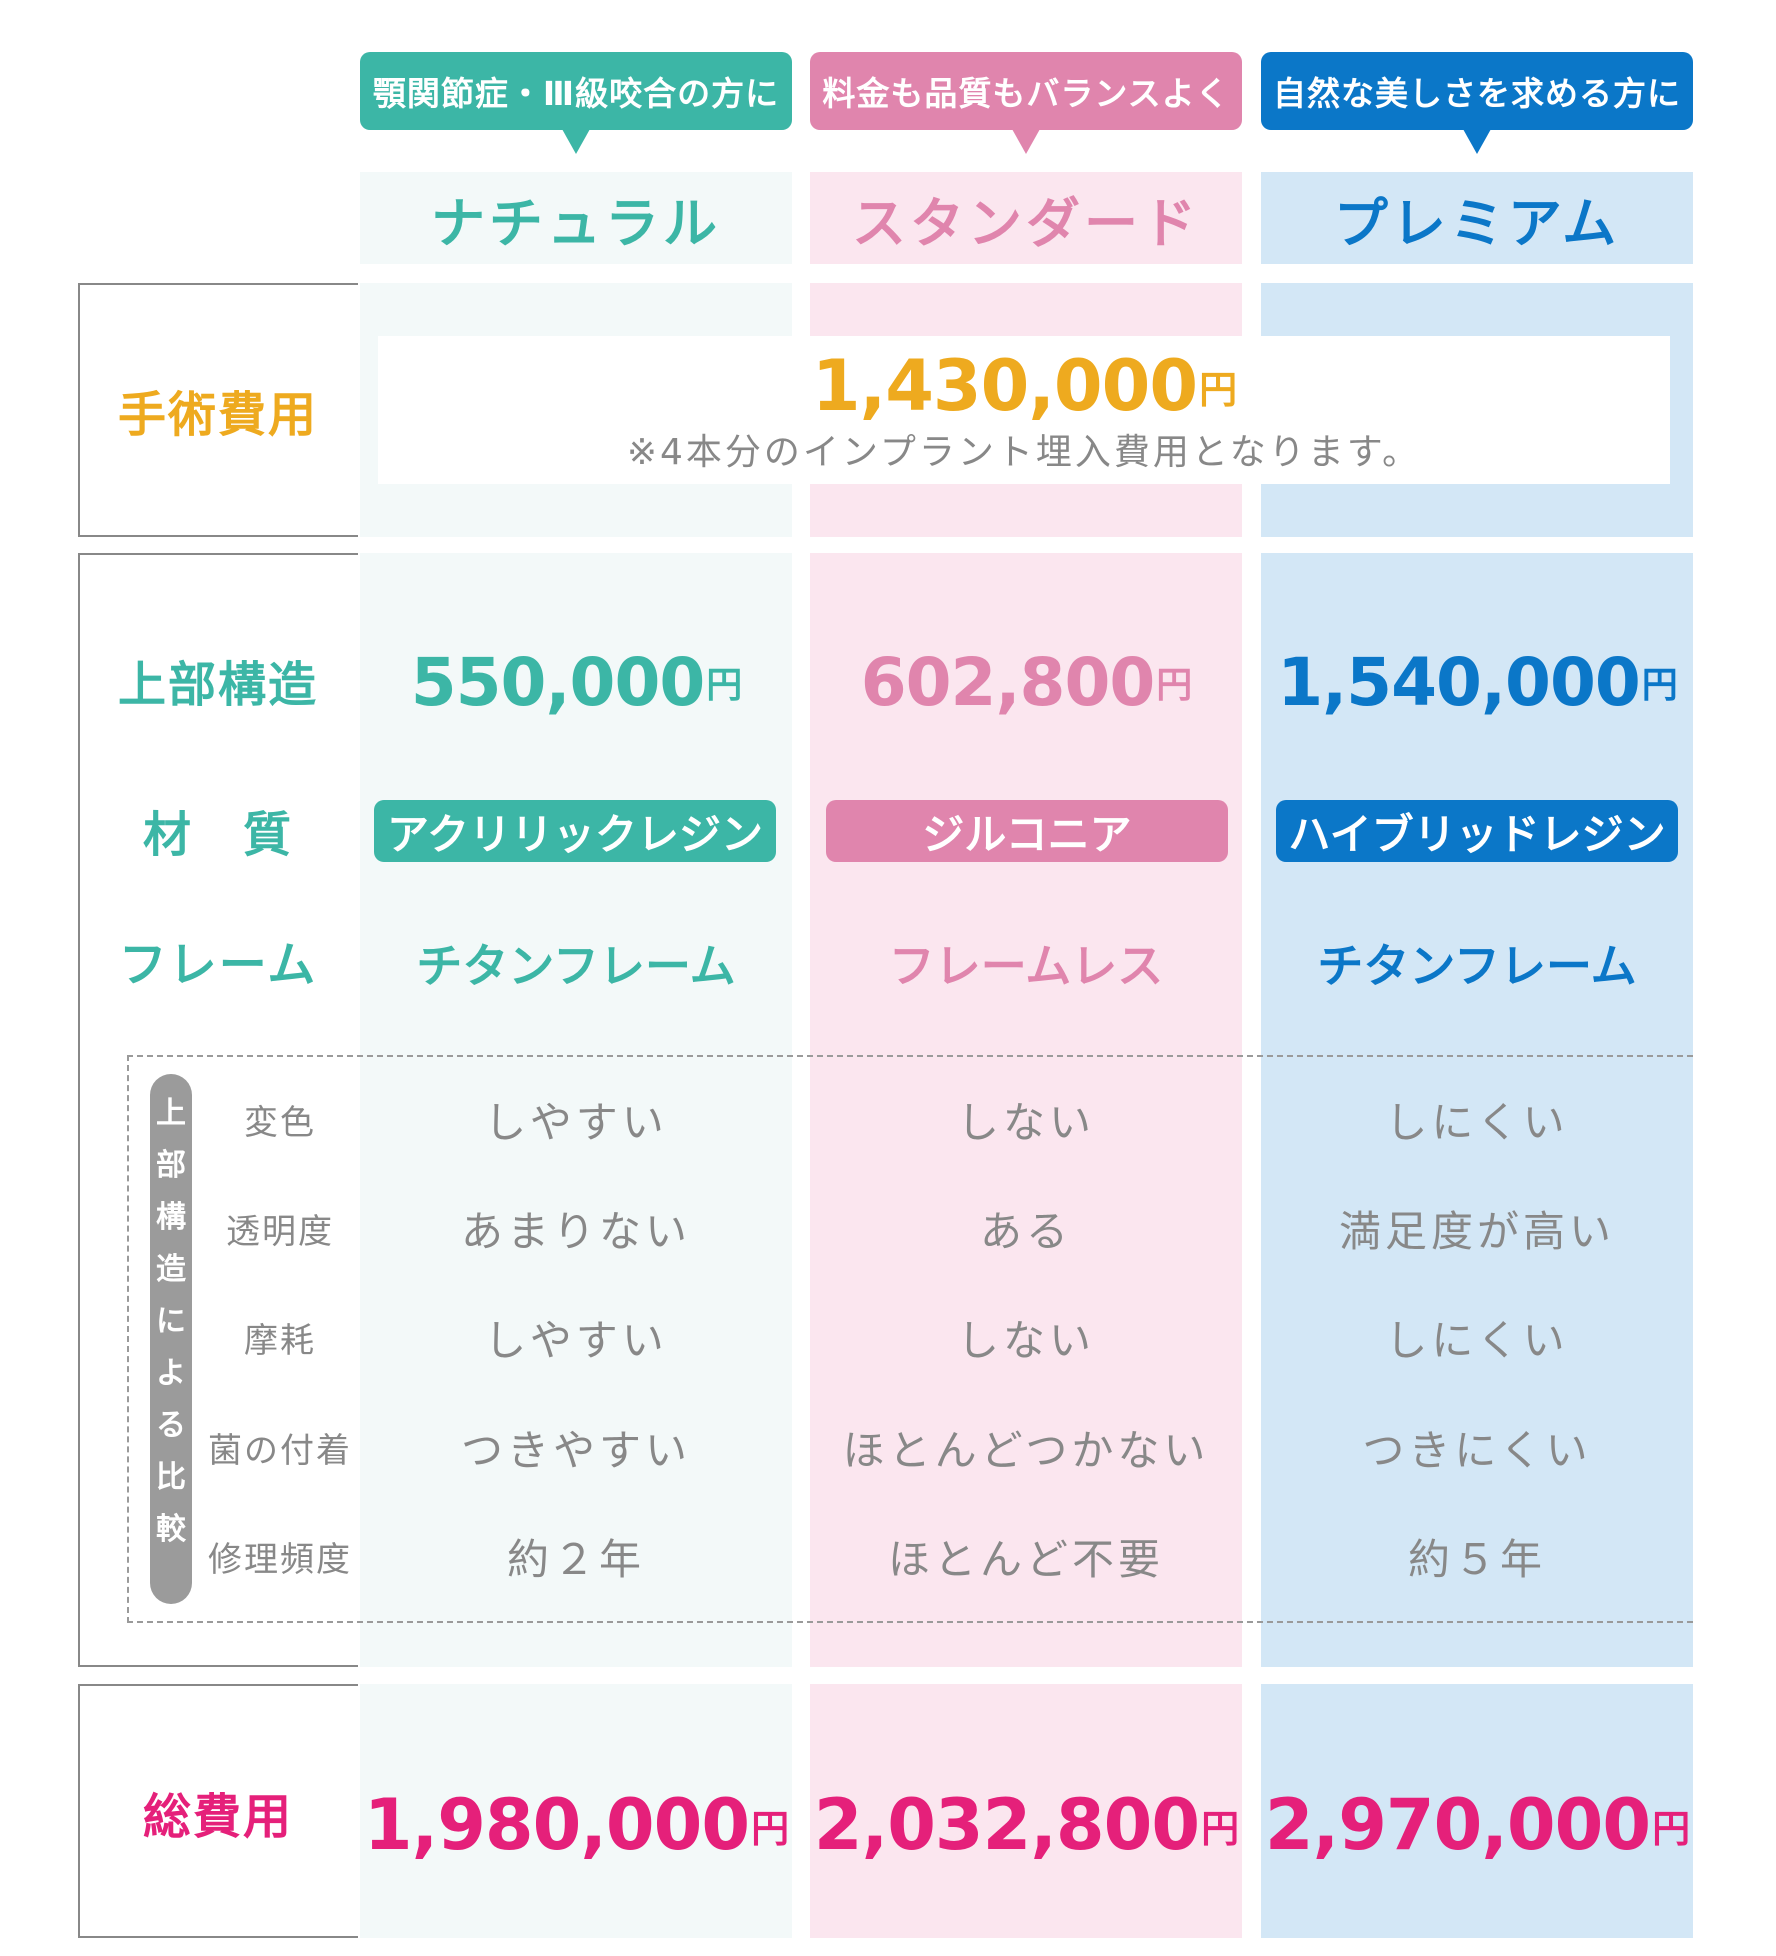 This screenshot has width=1776, height=1956. What do you see at coordinates (575, 1450) in the screenshot?
I see `cmp-natural-bacteria: つきやすい` at bounding box center [575, 1450].